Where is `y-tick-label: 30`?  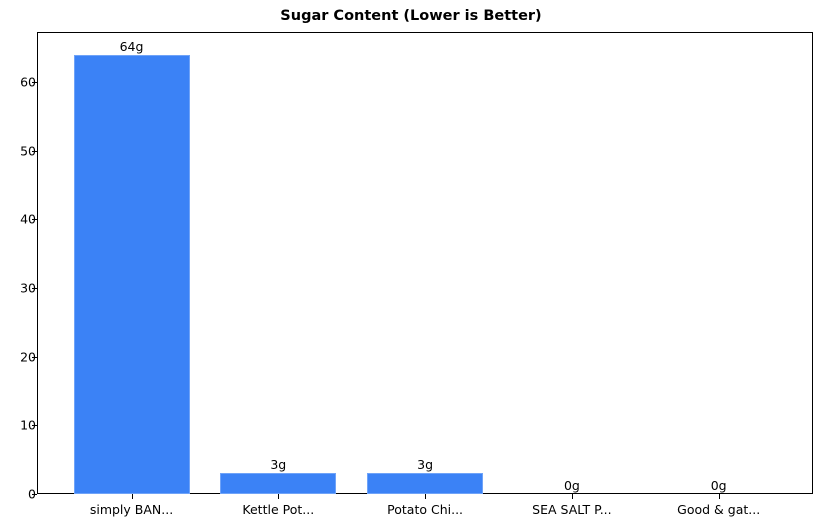
y-tick-label: 30 is located at coordinates (28, 288).